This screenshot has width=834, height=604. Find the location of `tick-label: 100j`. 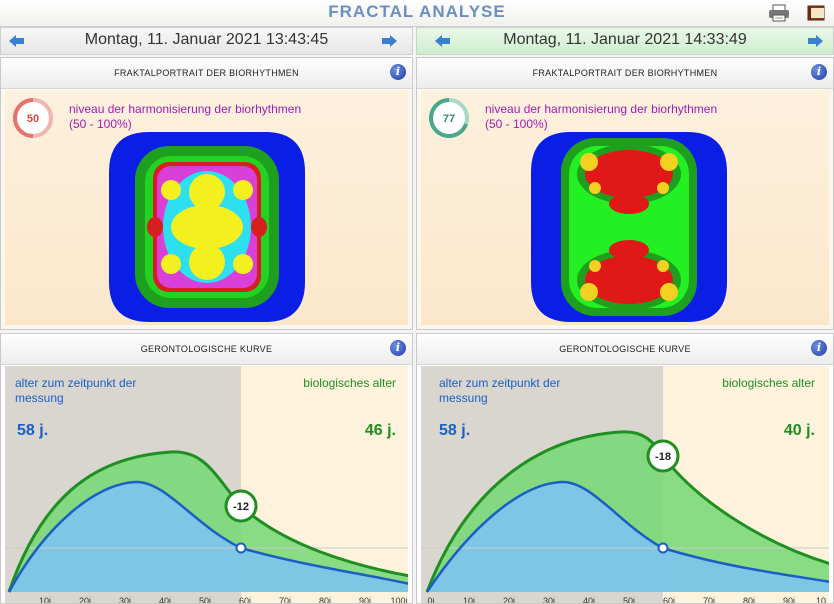

tick-label: 100j is located at coordinates (398, 599).